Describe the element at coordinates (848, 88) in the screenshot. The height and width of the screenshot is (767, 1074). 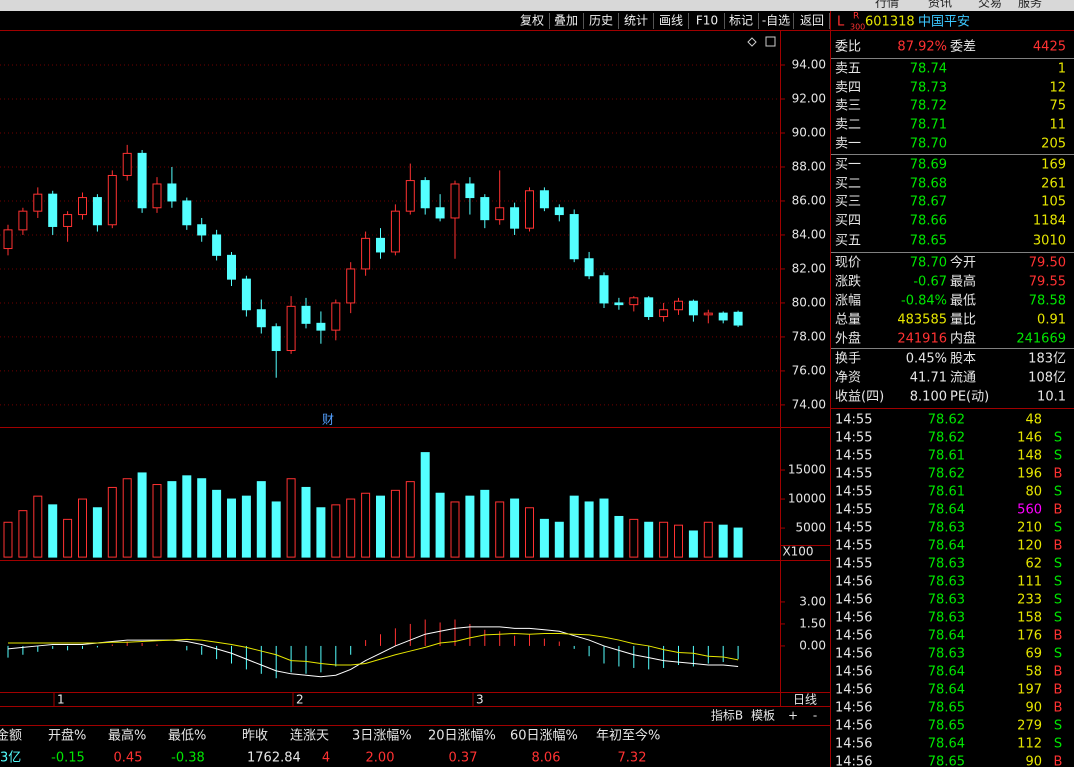
I see `book-label: 卖四` at that location.